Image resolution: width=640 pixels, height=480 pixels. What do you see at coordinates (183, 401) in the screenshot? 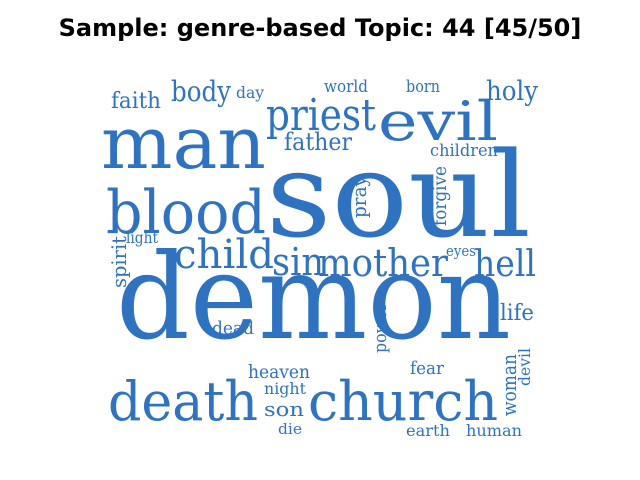
I see `word-death: death` at bounding box center [183, 401].